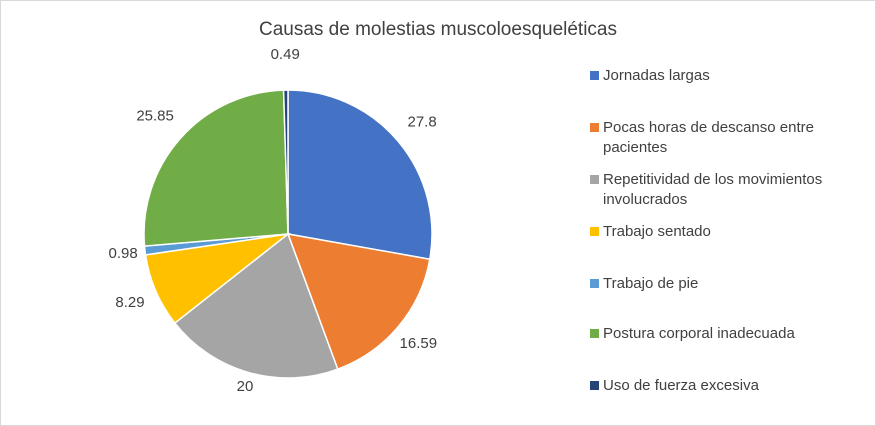 The width and height of the screenshot is (876, 426). Describe the element at coordinates (730, 232) in the screenshot. I see `legend-item: Trabajo sentado` at that location.